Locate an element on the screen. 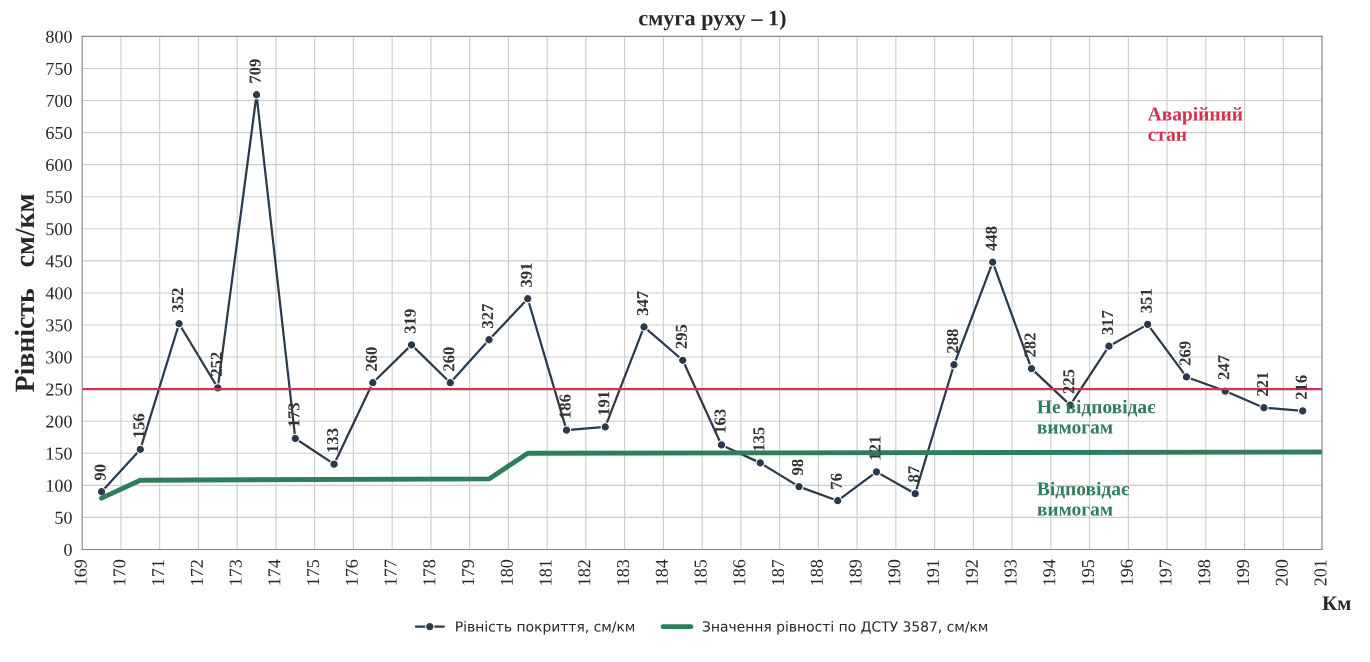  data-label: 448 is located at coordinates (991, 238).